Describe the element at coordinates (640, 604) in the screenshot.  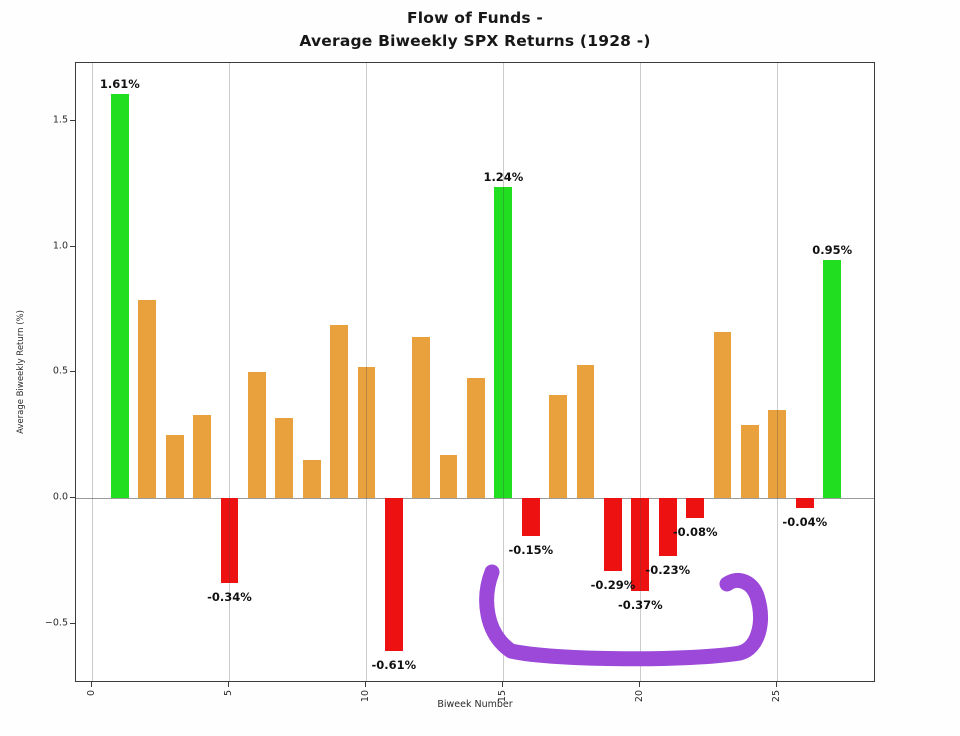
I see `bar-value-label-biweek-20: -0.37%` at that location.